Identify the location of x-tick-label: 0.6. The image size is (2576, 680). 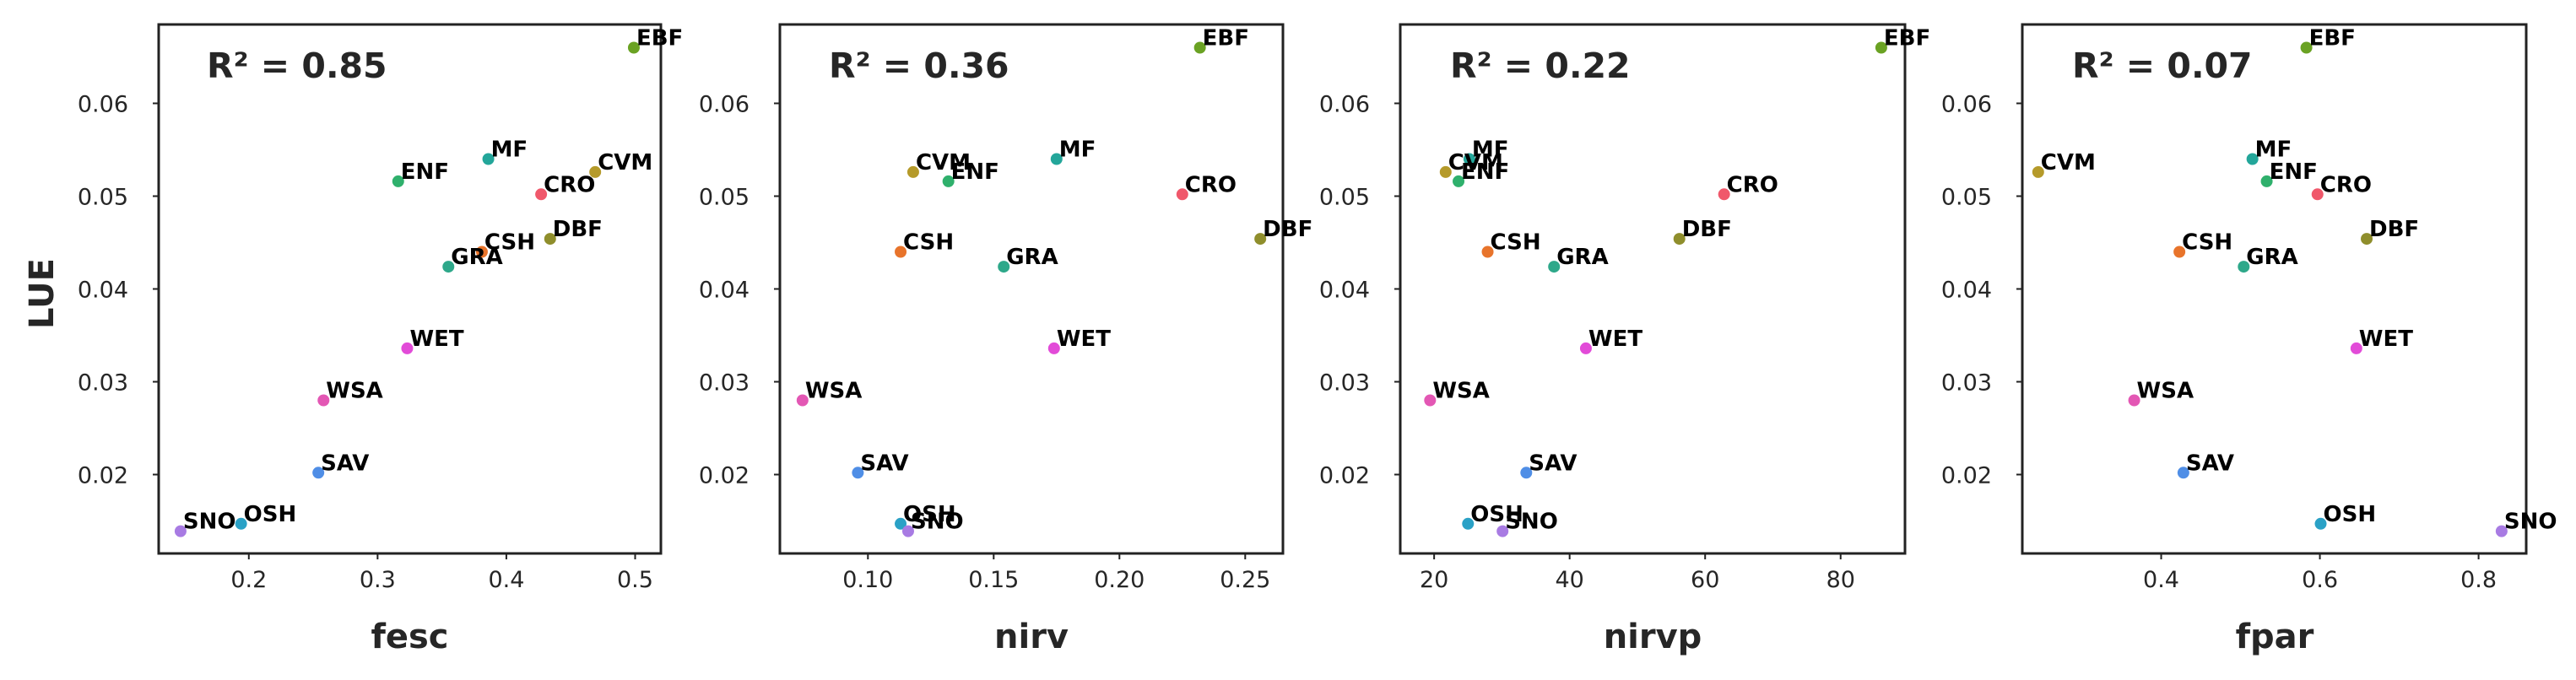
(2320, 580).